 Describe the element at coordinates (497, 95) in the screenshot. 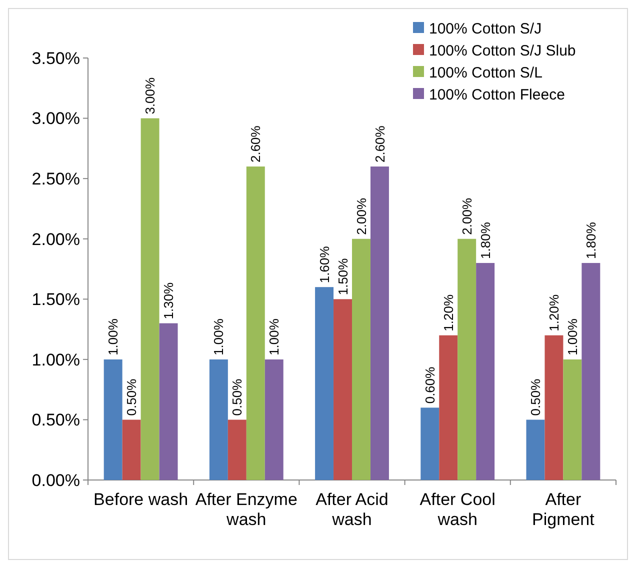

I see `legend-label: 100% Cotton Fleece` at that location.